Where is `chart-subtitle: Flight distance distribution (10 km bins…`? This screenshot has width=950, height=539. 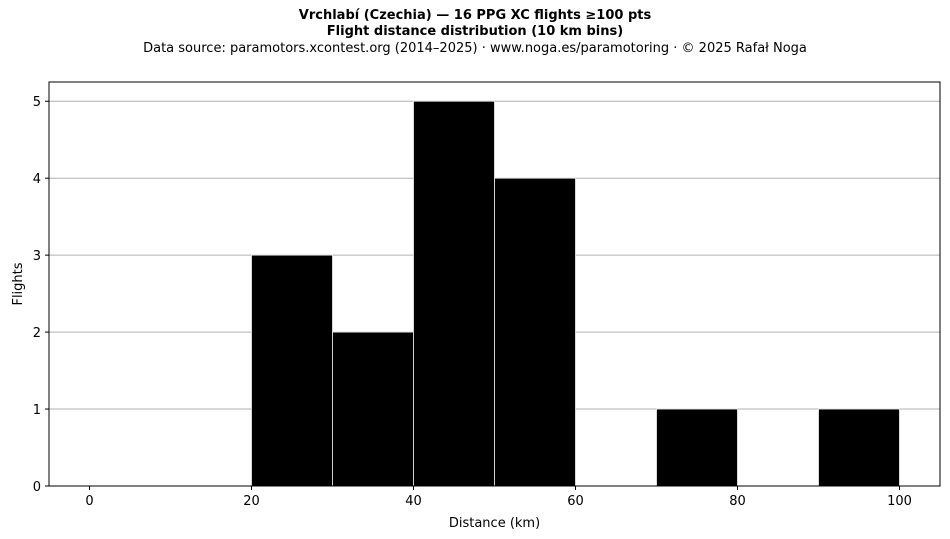 chart-subtitle: Flight distance distribution (10 km bins… is located at coordinates (475, 31).